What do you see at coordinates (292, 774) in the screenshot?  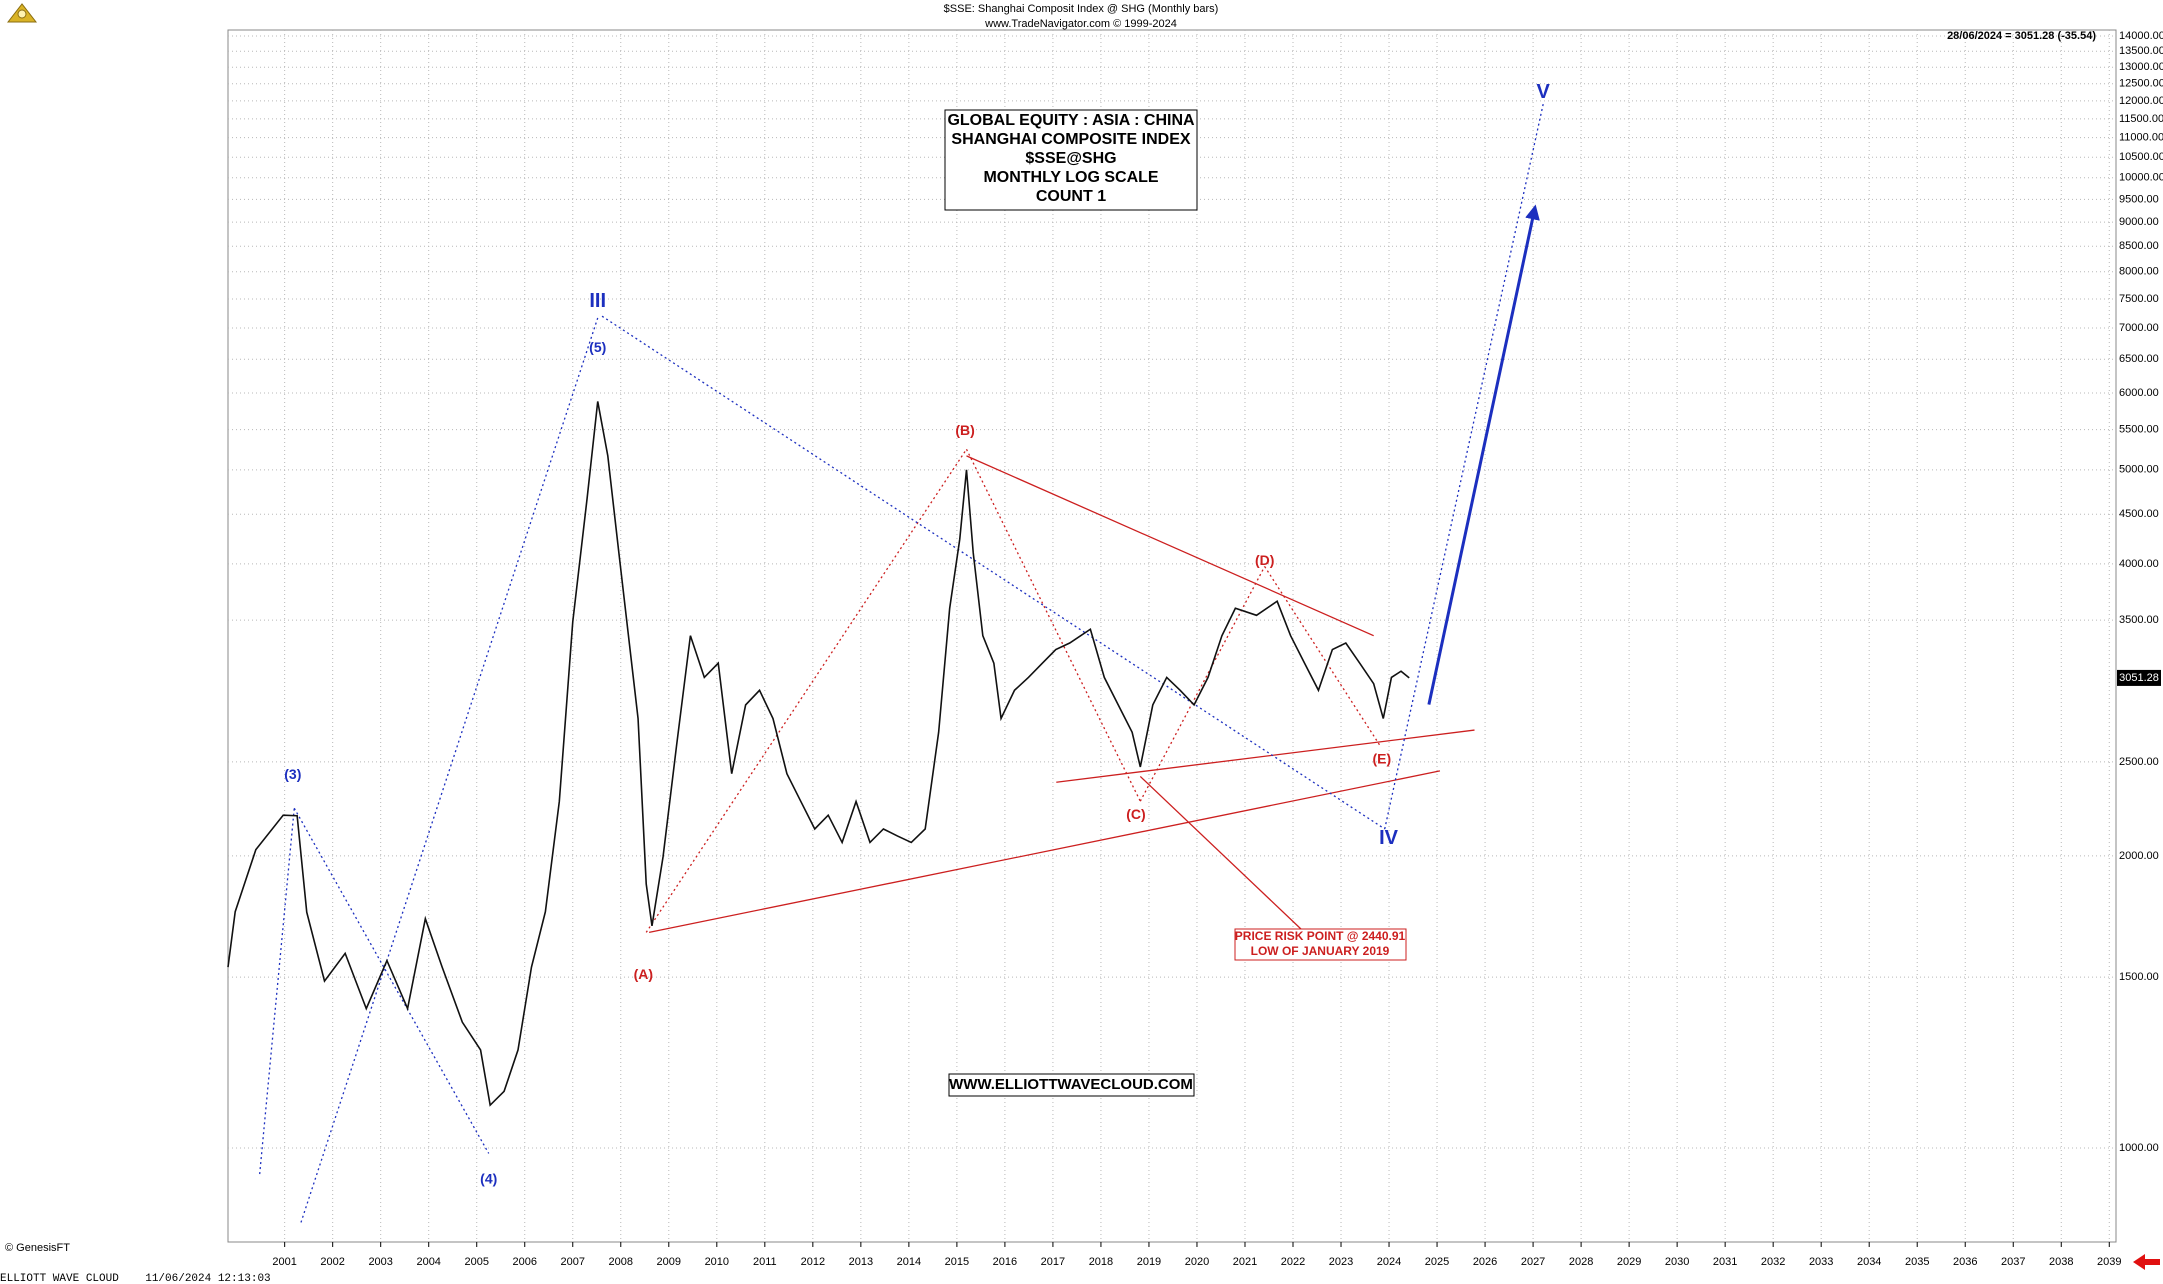 I see `wave-label: (3)` at bounding box center [292, 774].